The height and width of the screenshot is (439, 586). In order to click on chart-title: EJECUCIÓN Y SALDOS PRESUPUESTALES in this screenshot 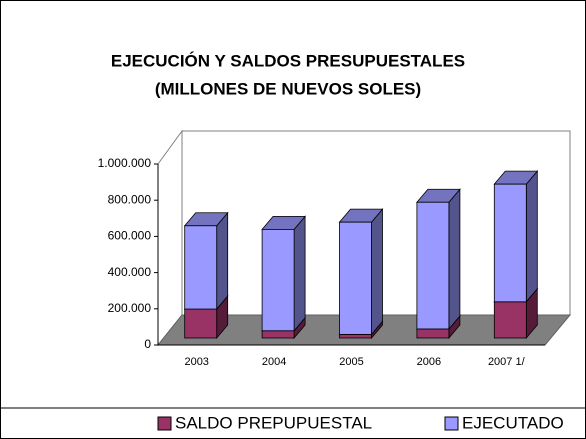, I will do `click(288, 60)`.